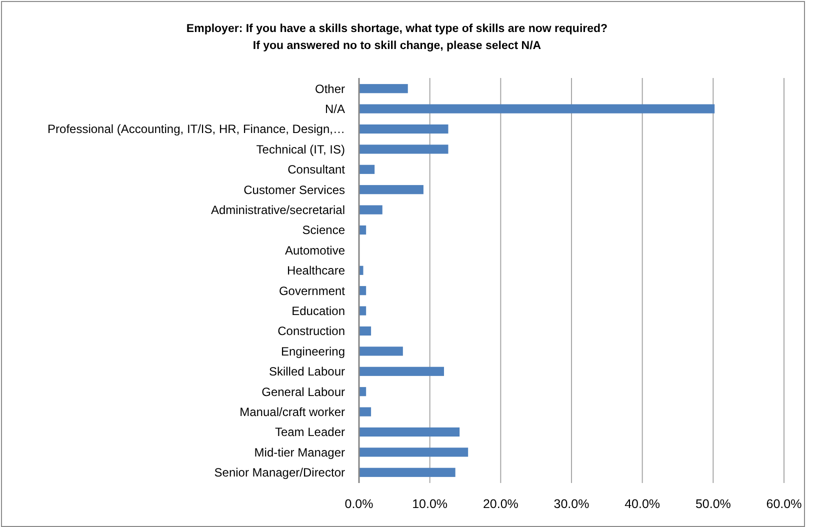 This screenshot has width=823, height=527. What do you see at coordinates (329, 89) in the screenshot?
I see `y-tick-label: Other` at bounding box center [329, 89].